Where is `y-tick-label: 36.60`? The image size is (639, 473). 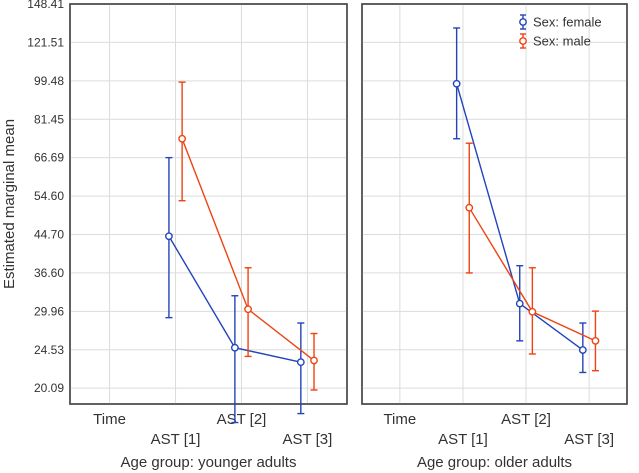
y-tick-label: 36.60 is located at coordinates (49, 273).